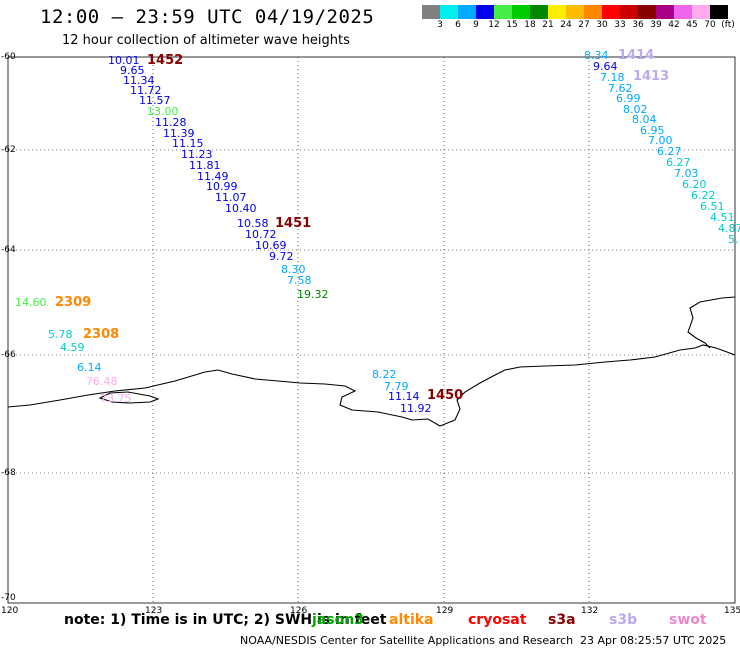 The image size is (740, 650). What do you see at coordinates (656, 25) in the screenshot?
I see `scale-label: 39` at bounding box center [656, 25].